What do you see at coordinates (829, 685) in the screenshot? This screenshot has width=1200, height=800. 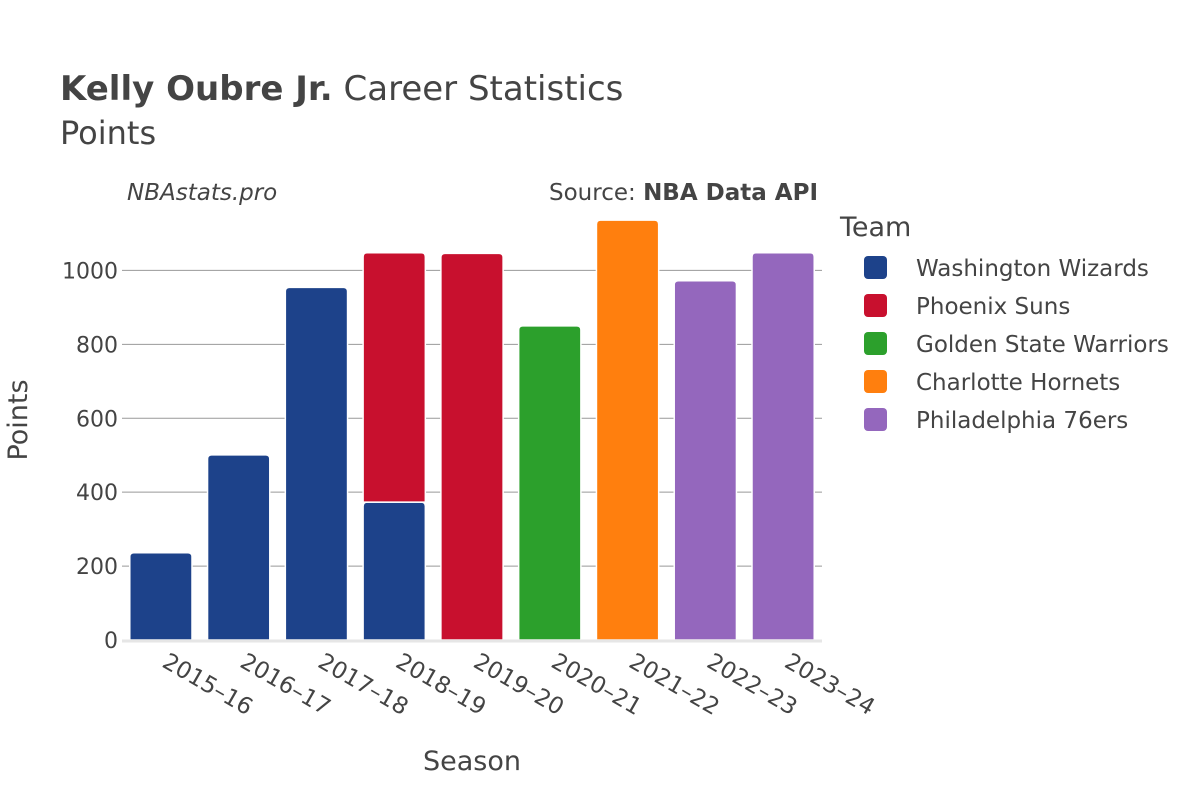 I see `x-tick-label: 2023–24` at bounding box center [829, 685].